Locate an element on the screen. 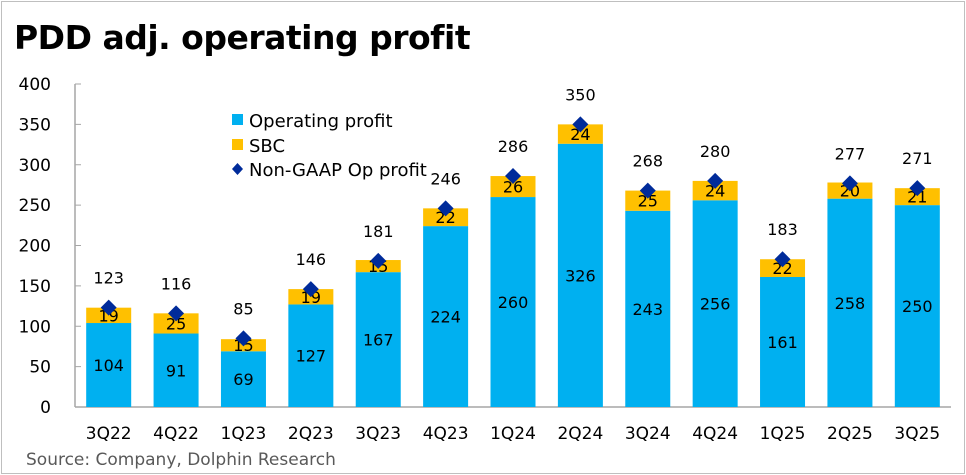 This screenshot has height=475, width=966. label-non-gaap: 286 is located at coordinates (513, 146).